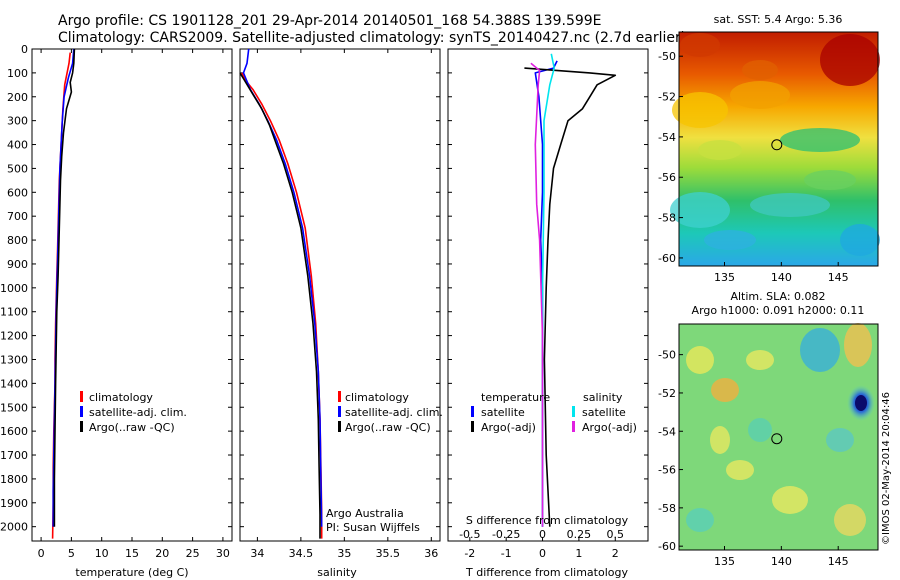  I want to click on legend-label-s-argo: Argo(-adj), so click(609, 427).